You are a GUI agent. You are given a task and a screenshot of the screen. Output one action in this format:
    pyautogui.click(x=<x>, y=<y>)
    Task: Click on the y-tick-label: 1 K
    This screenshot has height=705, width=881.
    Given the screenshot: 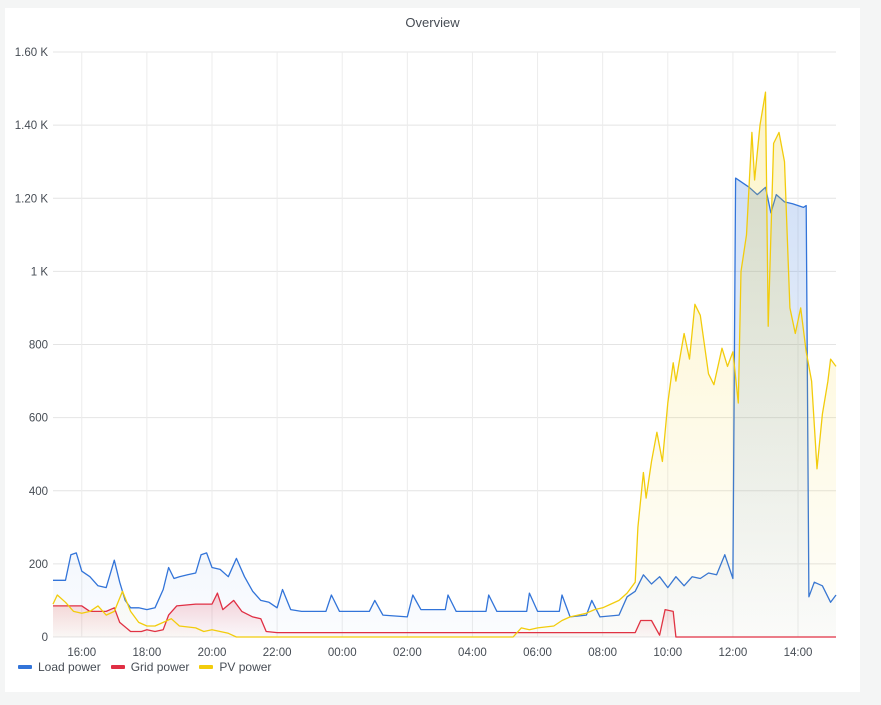 What is the action you would take?
    pyautogui.click(x=40, y=272)
    